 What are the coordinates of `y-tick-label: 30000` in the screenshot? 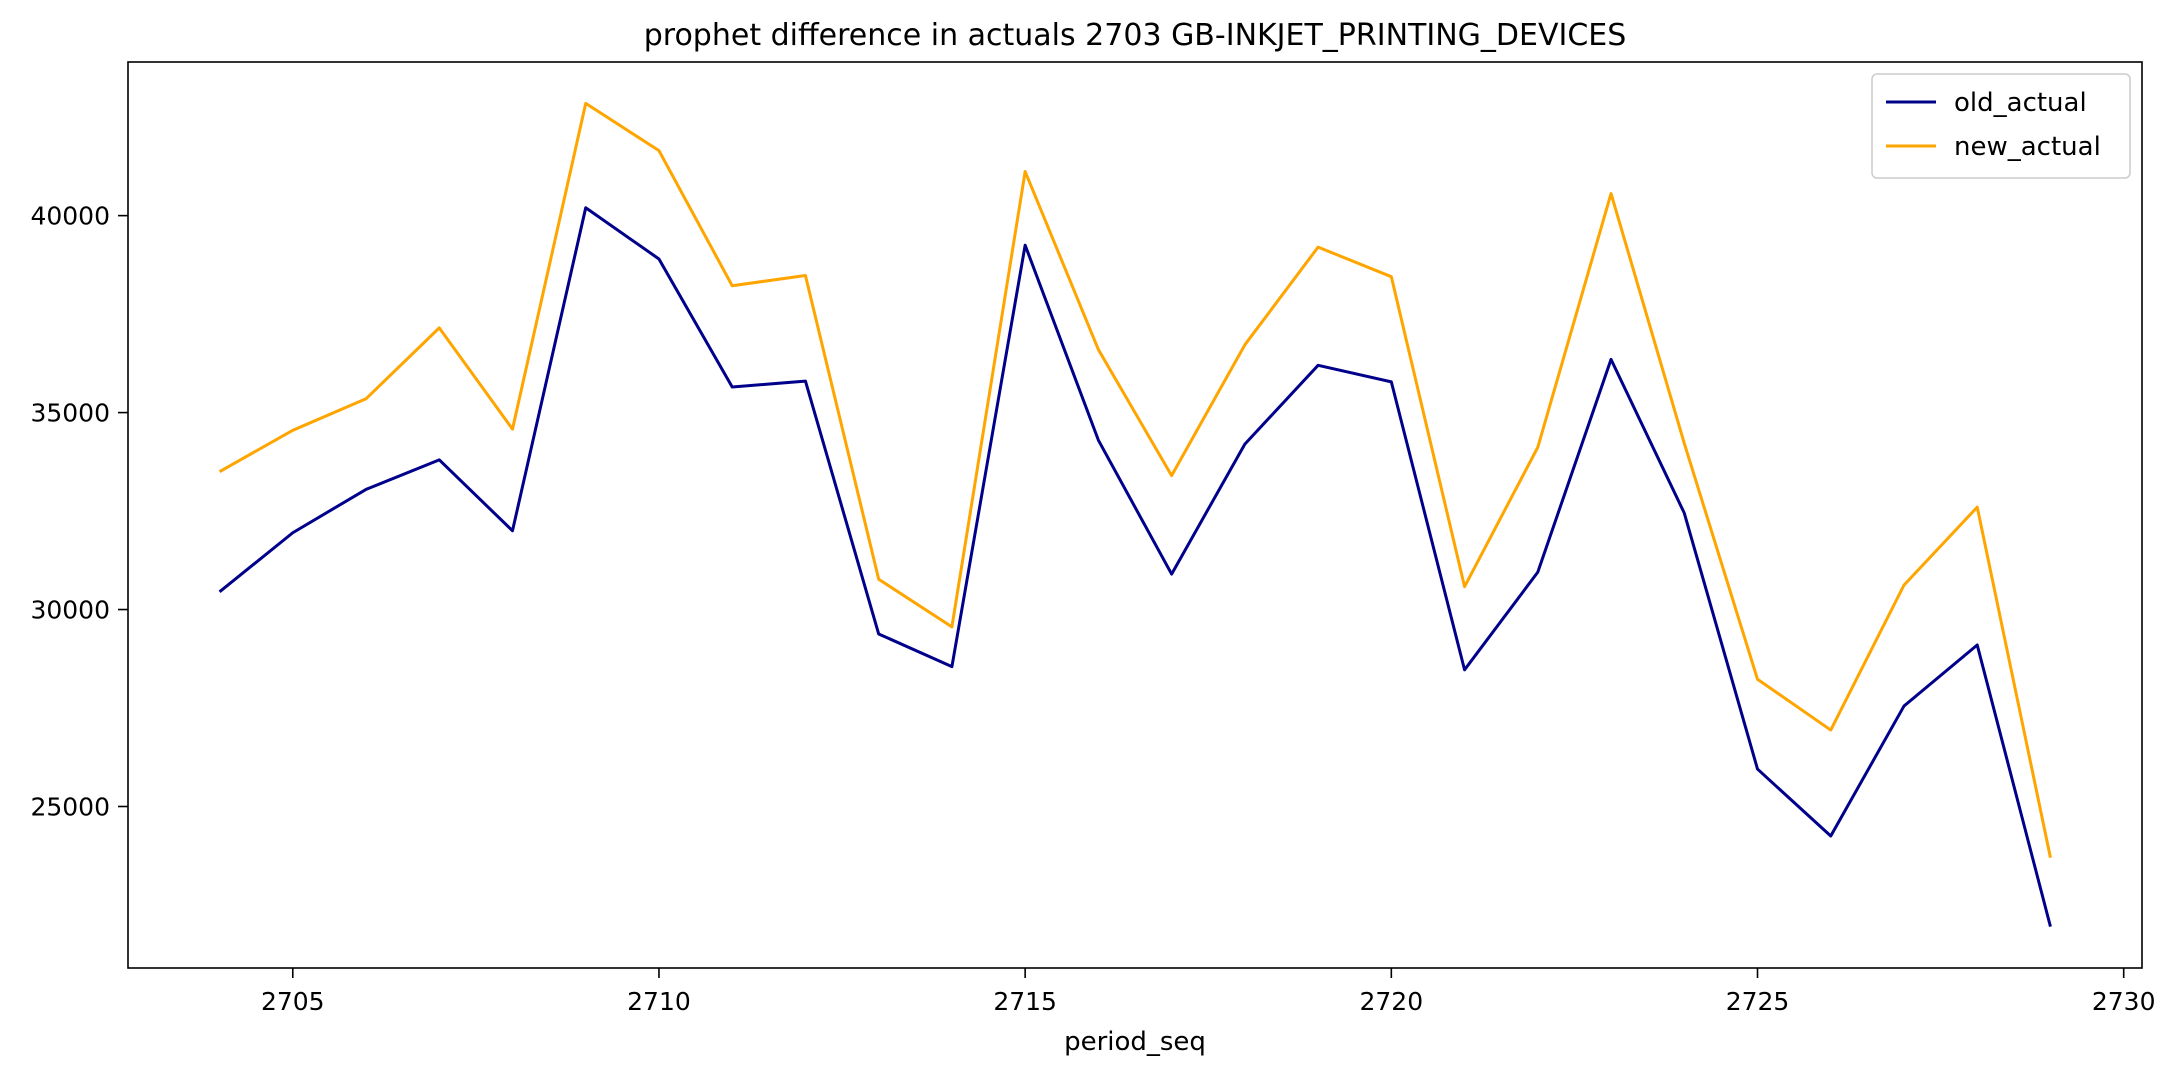 It's located at (70, 610).